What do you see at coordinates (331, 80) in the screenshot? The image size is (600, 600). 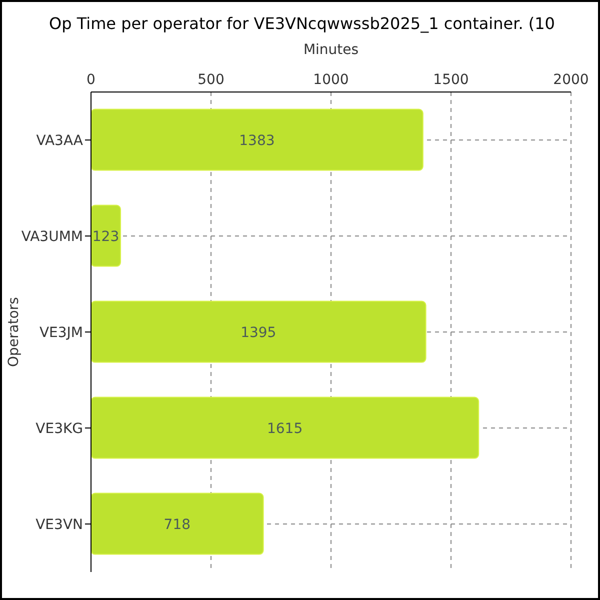 I see `x-tick-label: 1000` at bounding box center [331, 80].